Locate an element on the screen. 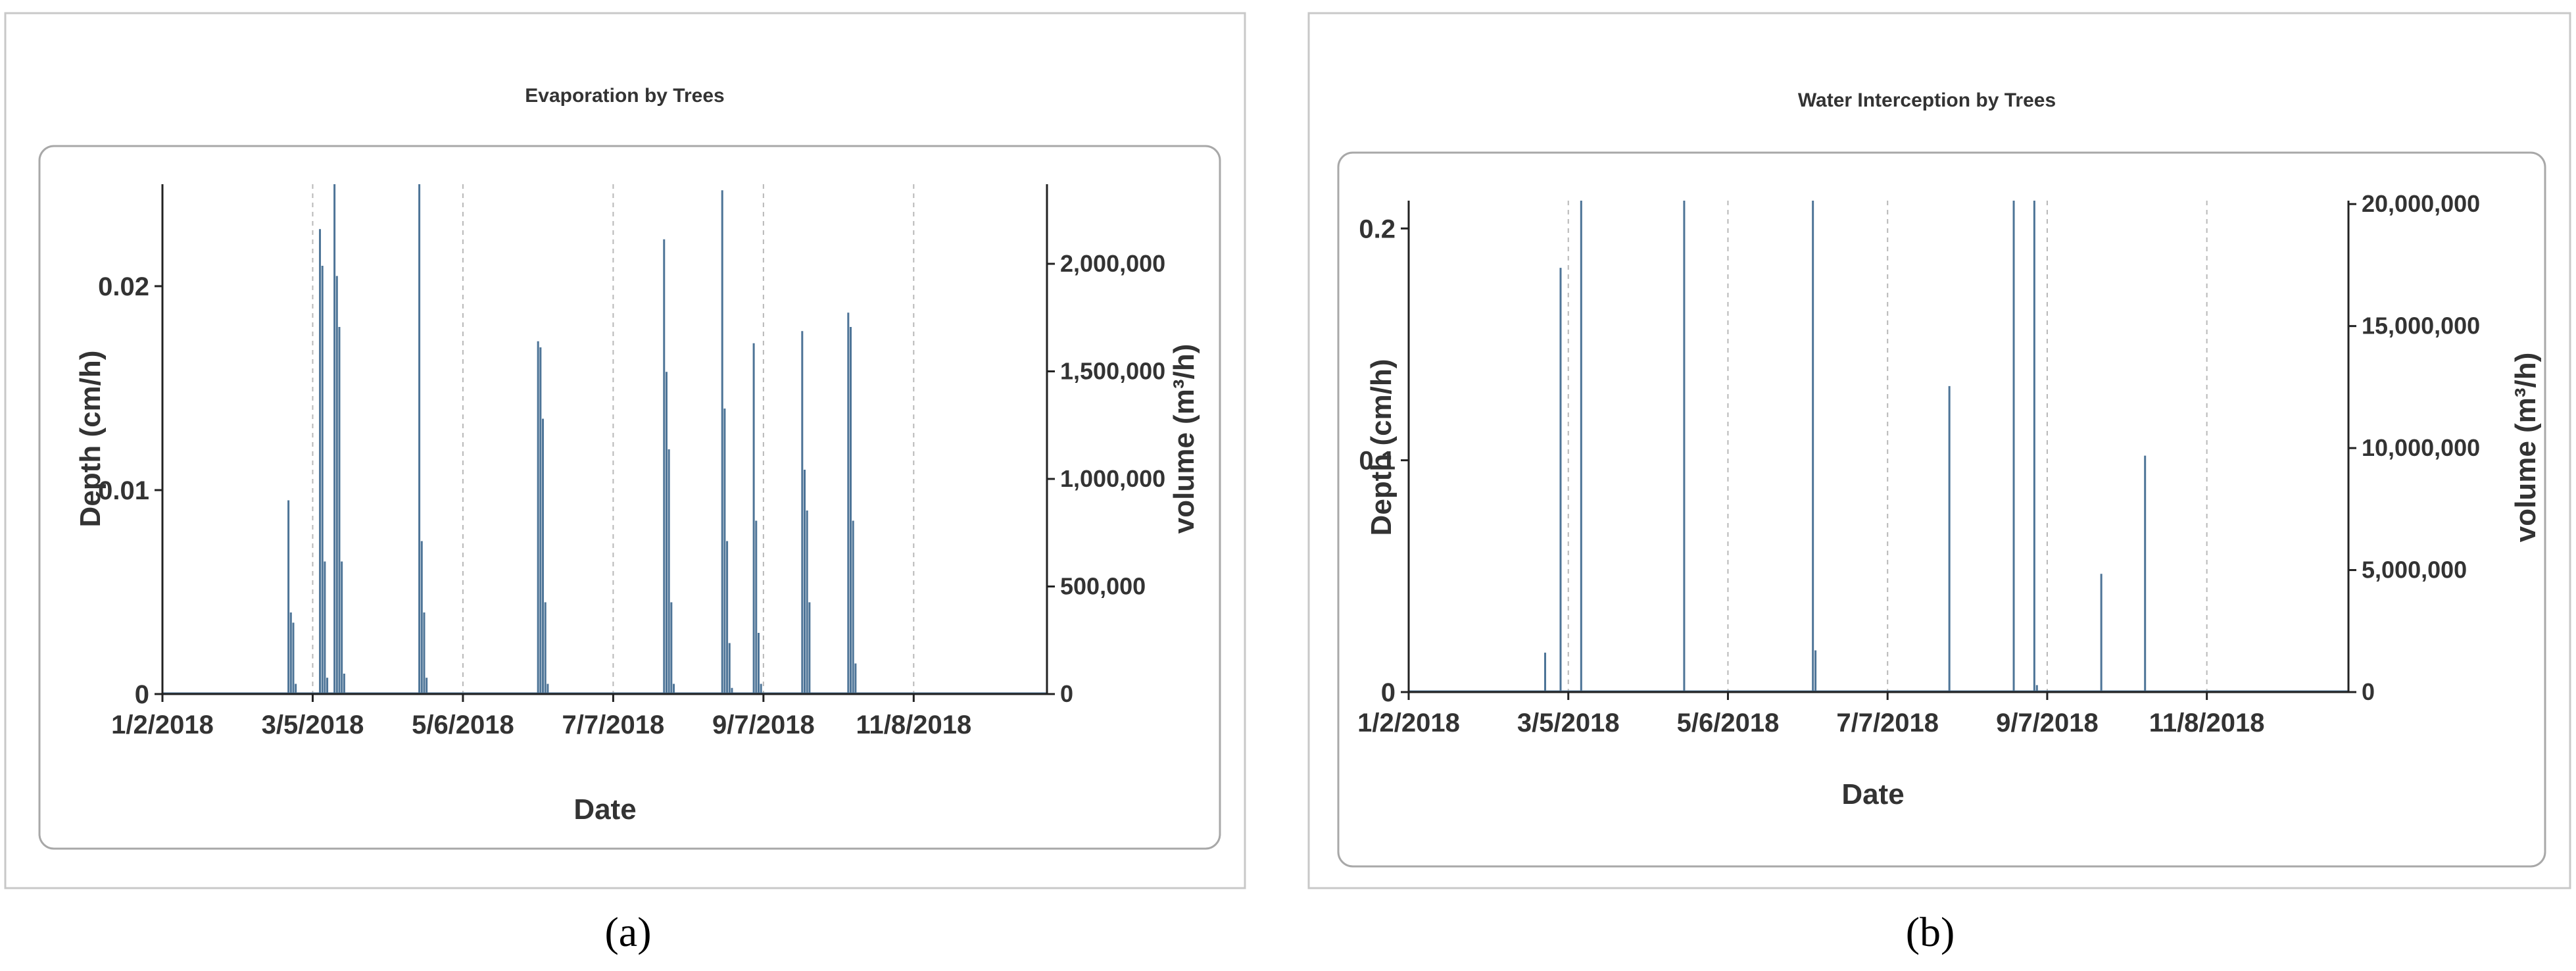  y-ticks-left: 0 0.01 0.02 is located at coordinates (130, 491).